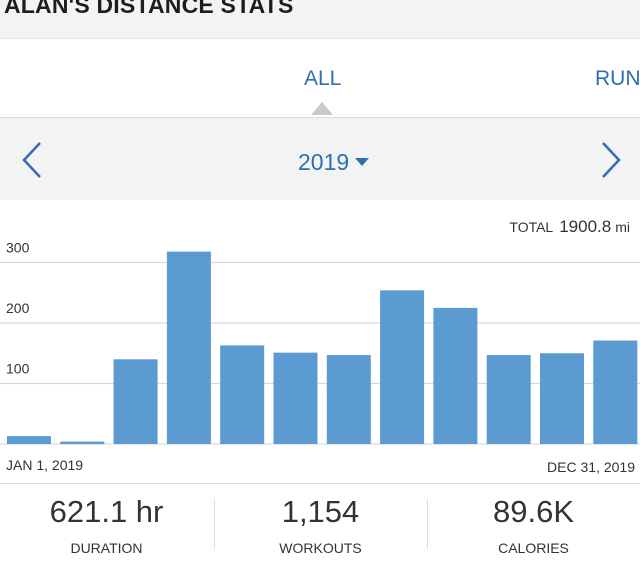 This screenshot has width=640, height=564. What do you see at coordinates (295, 398) in the screenshot?
I see `bar-jun` at bounding box center [295, 398].